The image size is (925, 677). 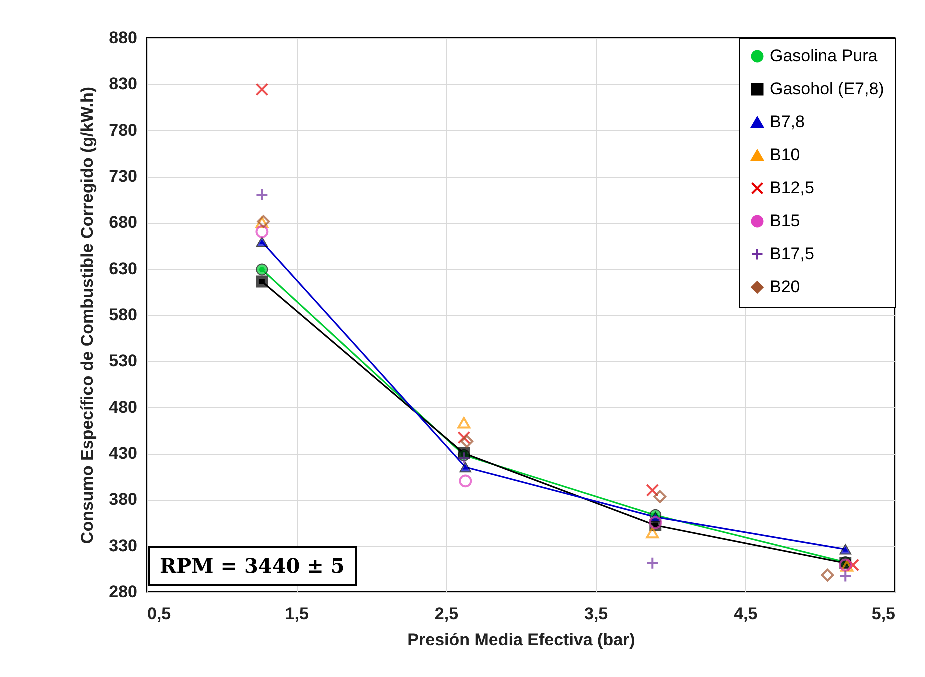 What do you see at coordinates (522, 640) in the screenshot?
I see `x-axis-title: Presión Media Efectiva (bar)` at bounding box center [522, 640].